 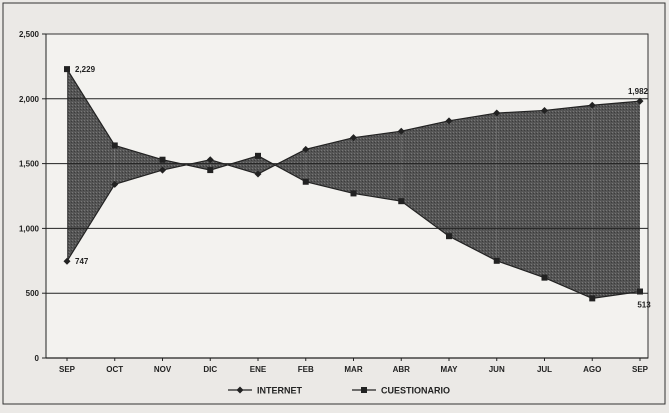 What do you see at coordinates (210, 369) in the screenshot?
I see `x-tick-label: DIC` at bounding box center [210, 369].